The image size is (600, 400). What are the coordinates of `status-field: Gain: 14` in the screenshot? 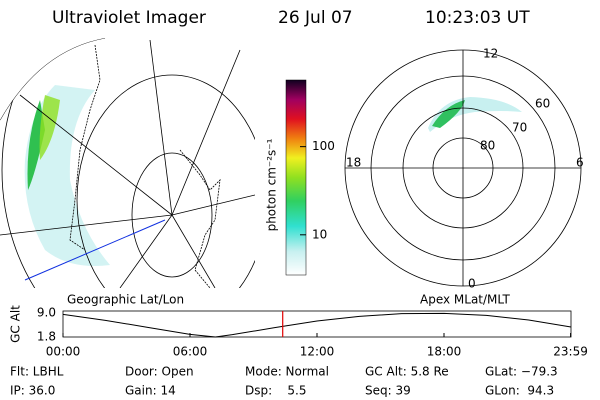 It's located at (150, 391).